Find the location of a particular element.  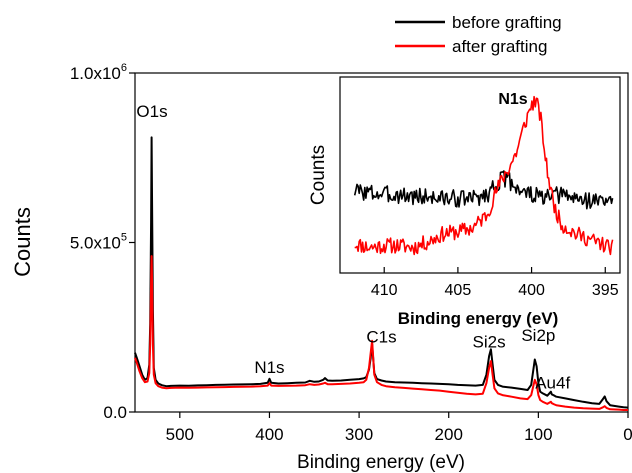

main-y-tick-label: 1.0x10⁶ is located at coordinates (98, 72).